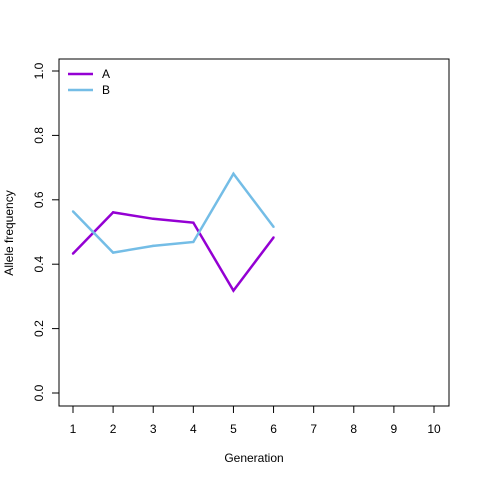 This screenshot has width=480, height=480. What do you see at coordinates (434, 429) in the screenshot?
I see `x-tick-label: 10` at bounding box center [434, 429].